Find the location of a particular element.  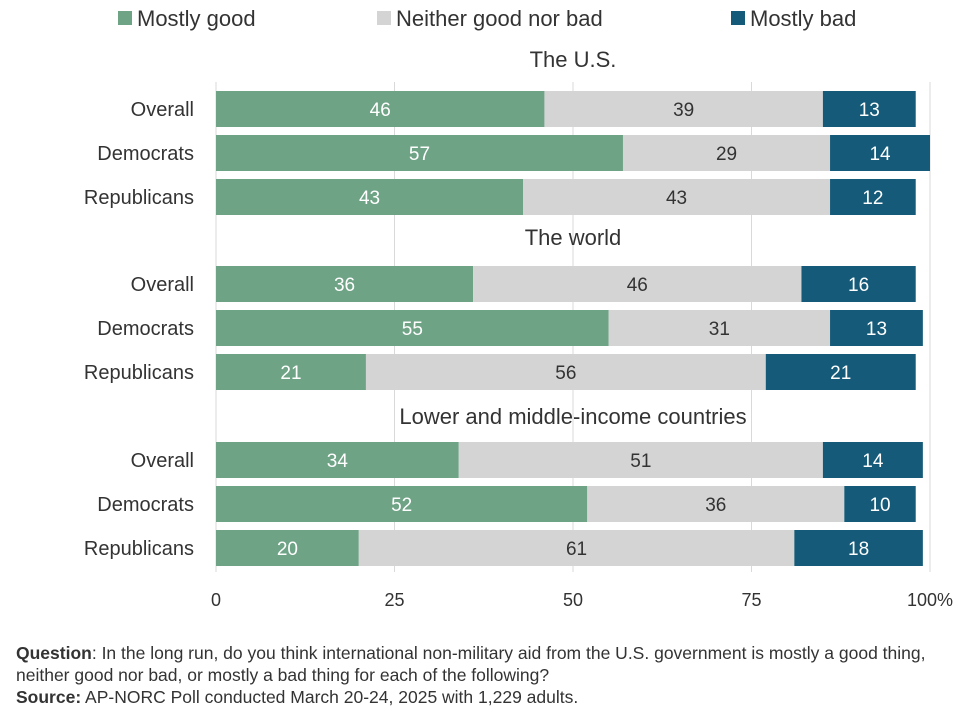

data-label-good: 57 is located at coordinates (419, 154).